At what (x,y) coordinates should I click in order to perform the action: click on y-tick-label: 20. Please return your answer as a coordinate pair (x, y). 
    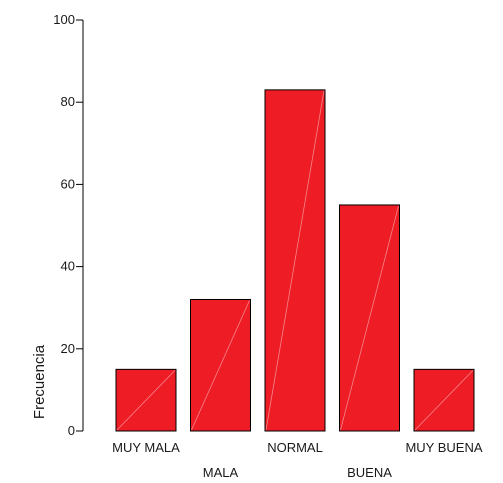
    Looking at the image, I should click on (68, 348).